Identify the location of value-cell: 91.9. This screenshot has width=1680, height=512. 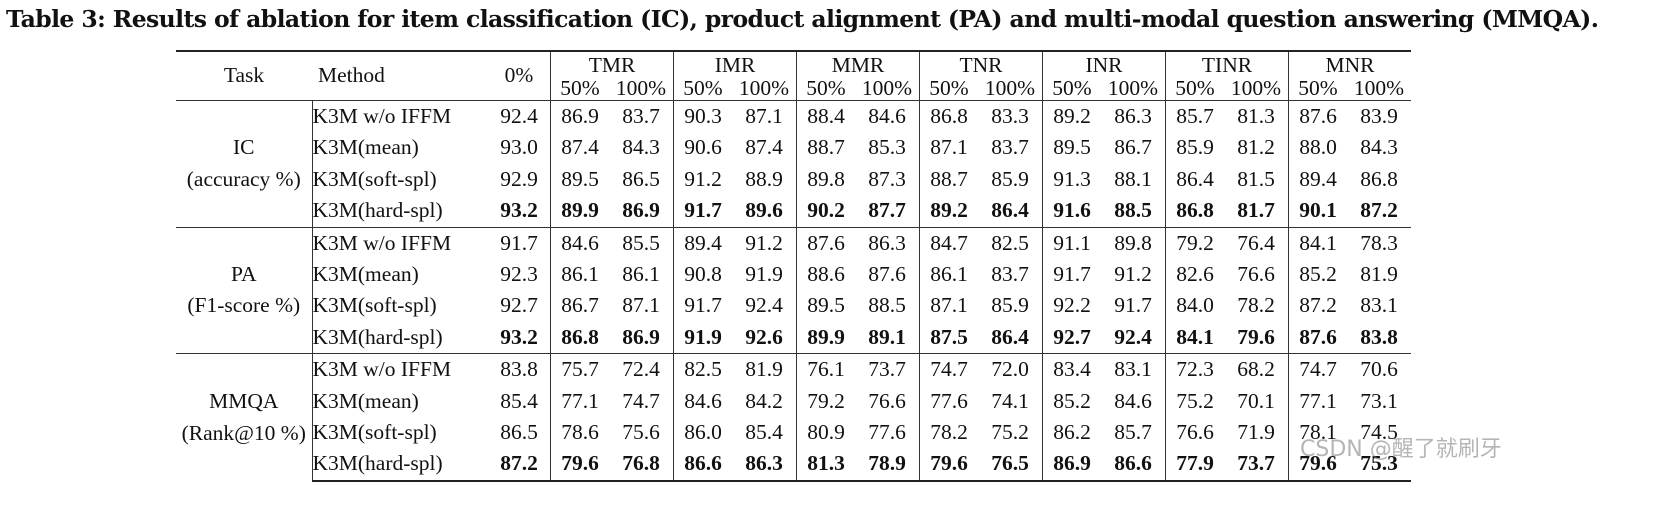
(764, 275).